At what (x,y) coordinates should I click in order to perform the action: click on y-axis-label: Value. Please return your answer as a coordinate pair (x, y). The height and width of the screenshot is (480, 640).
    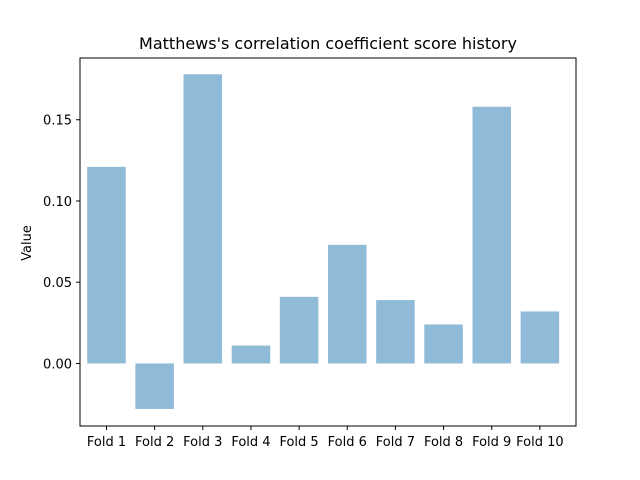
    Looking at the image, I should click on (27, 243).